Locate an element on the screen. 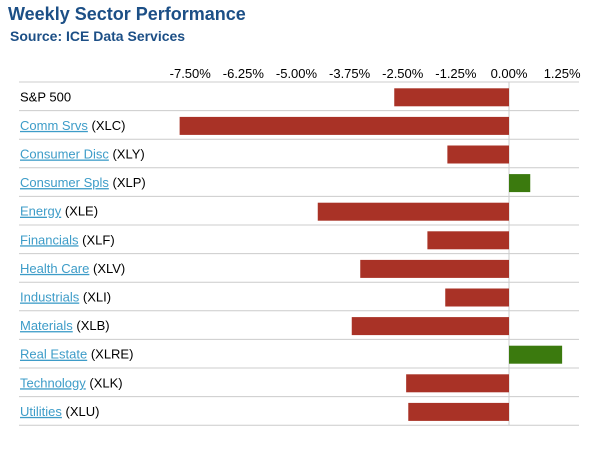  bar-xlp is located at coordinates (520, 183).